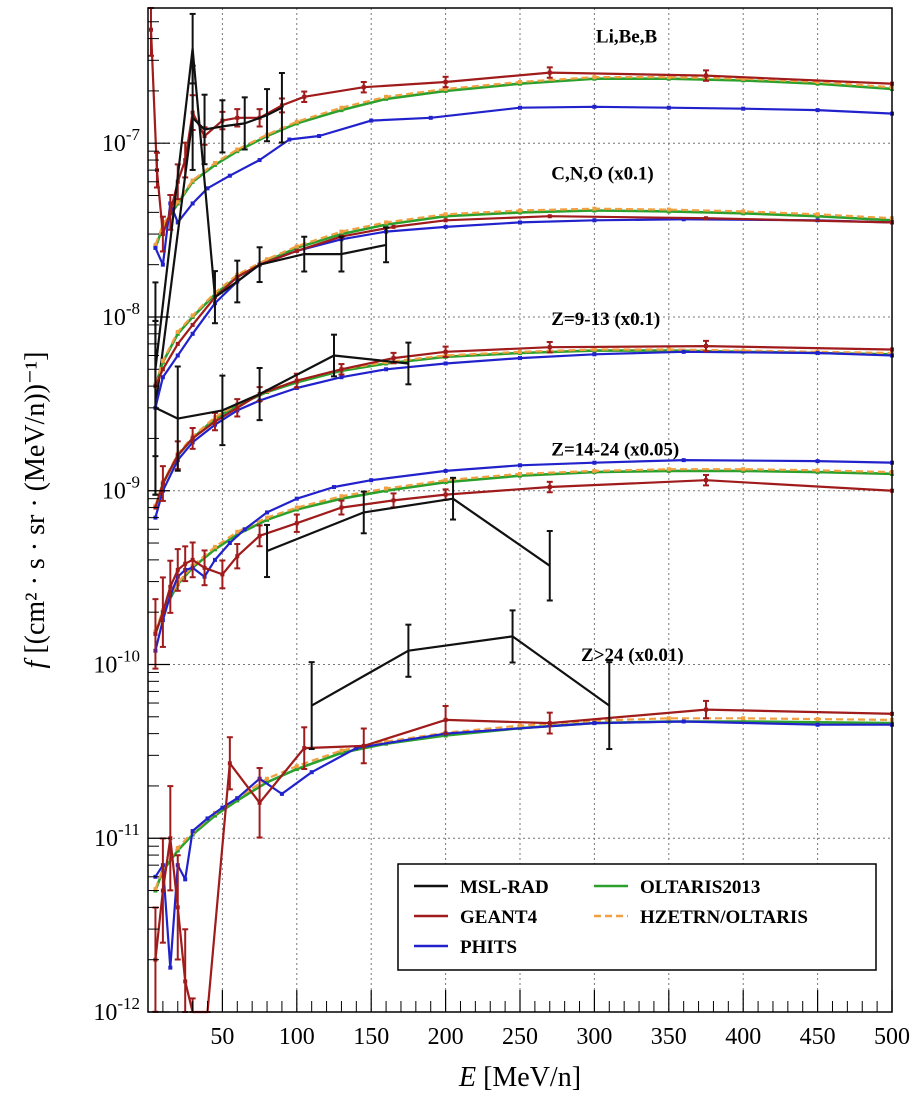 The height and width of the screenshot is (1098, 914). I want to click on legend-box, so click(637, 917).